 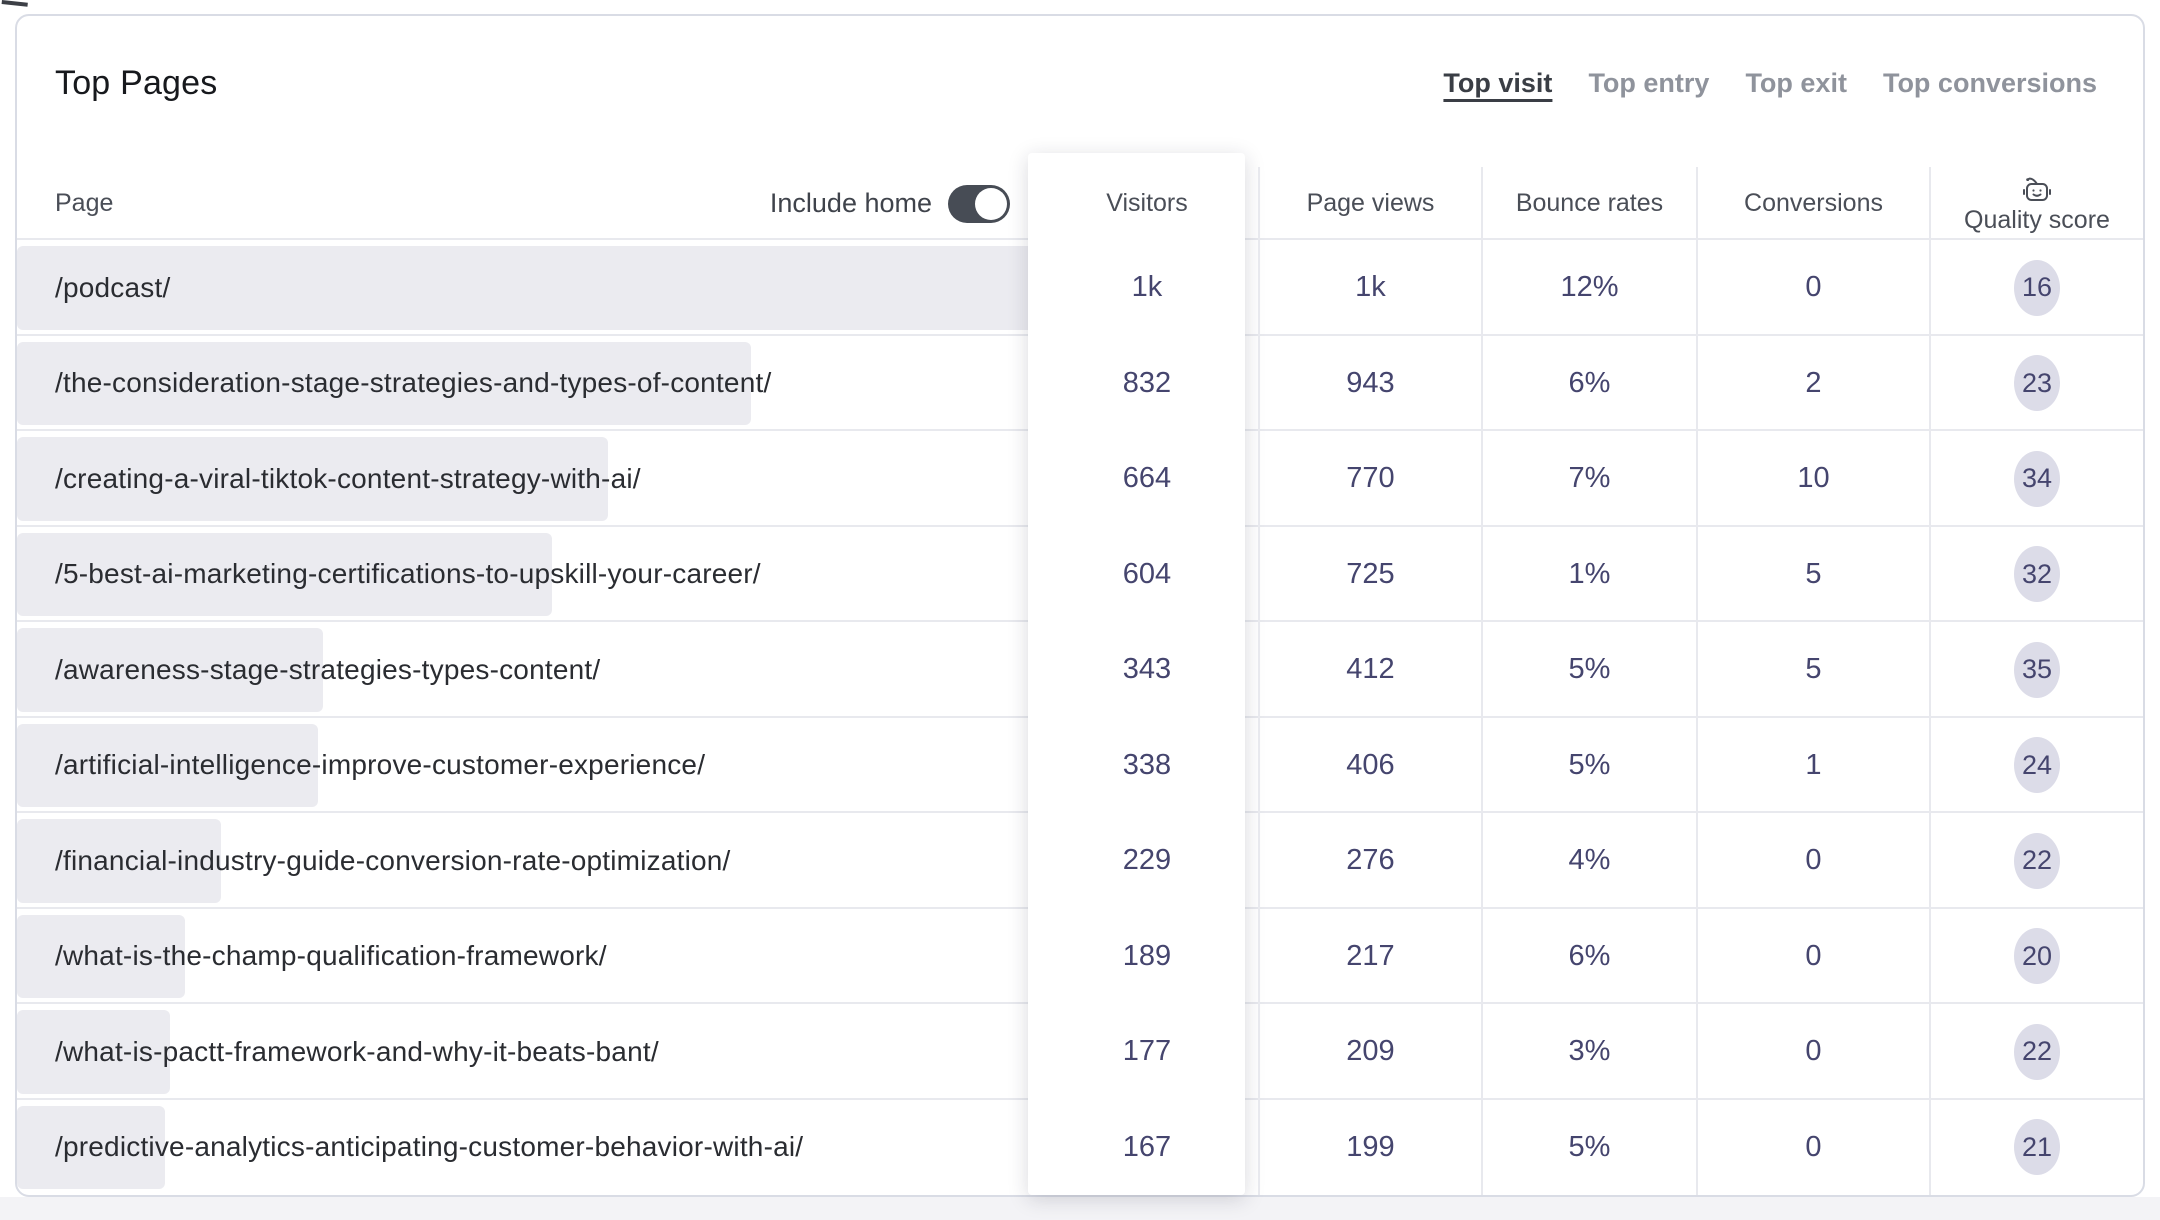 I want to click on visitors-cell: 167, so click(x=1147, y=1146).